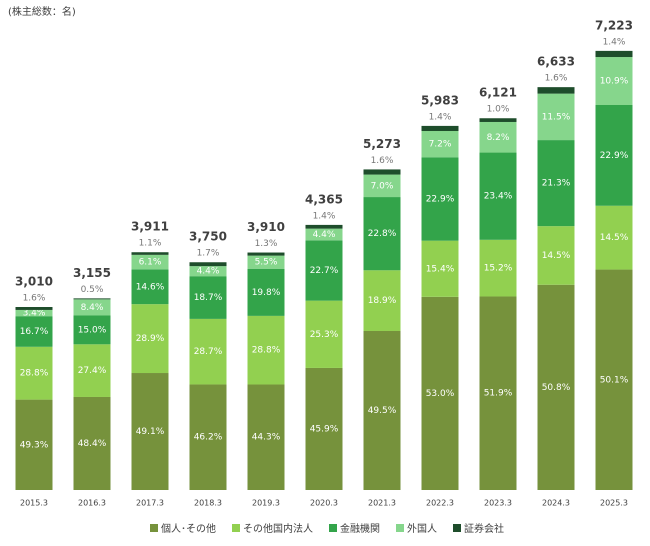 Image resolution: width=650 pixels, height=546 pixels. I want to click on segment-label: 28.7%, so click(208, 352).